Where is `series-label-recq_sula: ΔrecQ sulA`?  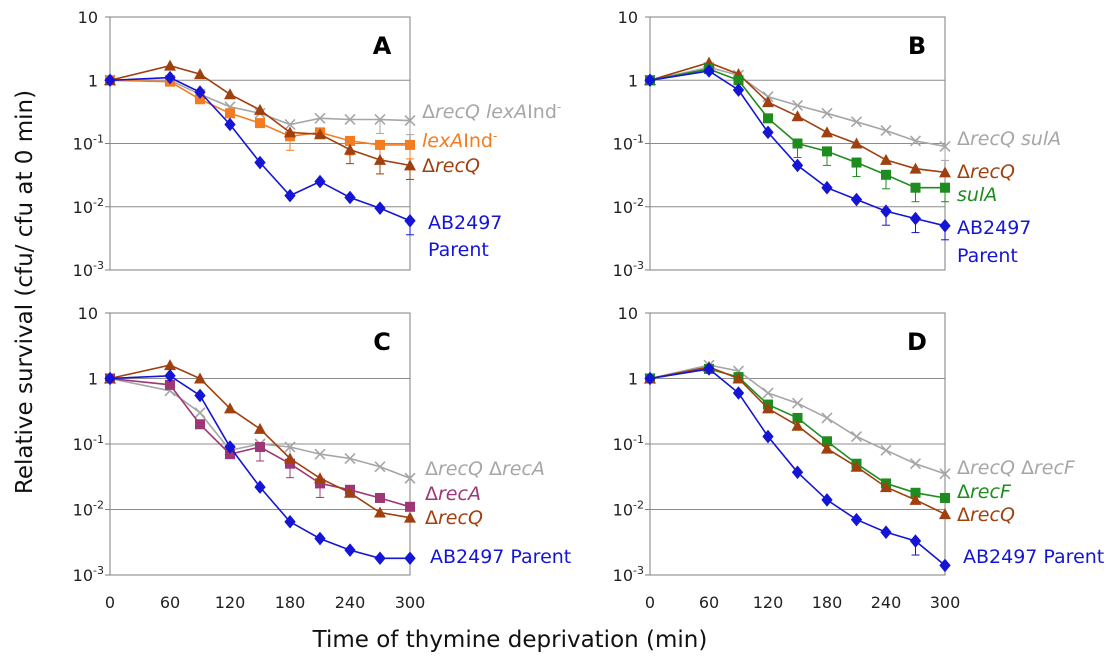 series-label-recq_sula: ΔrecQ sulA is located at coordinates (1009, 139).